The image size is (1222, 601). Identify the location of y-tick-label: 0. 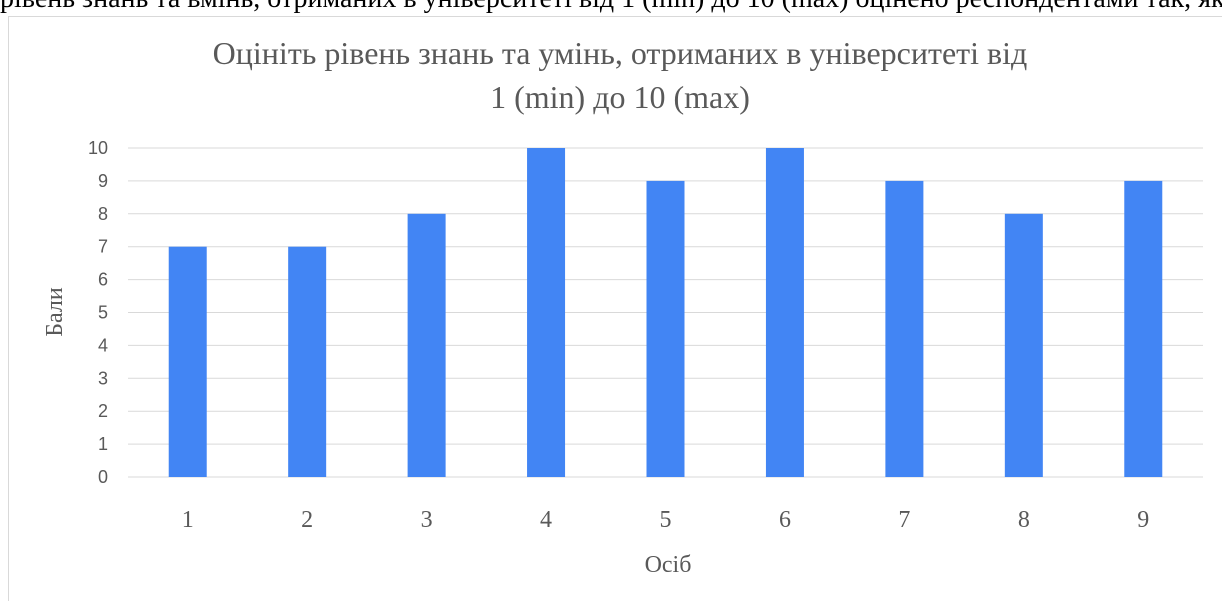
(103, 477).